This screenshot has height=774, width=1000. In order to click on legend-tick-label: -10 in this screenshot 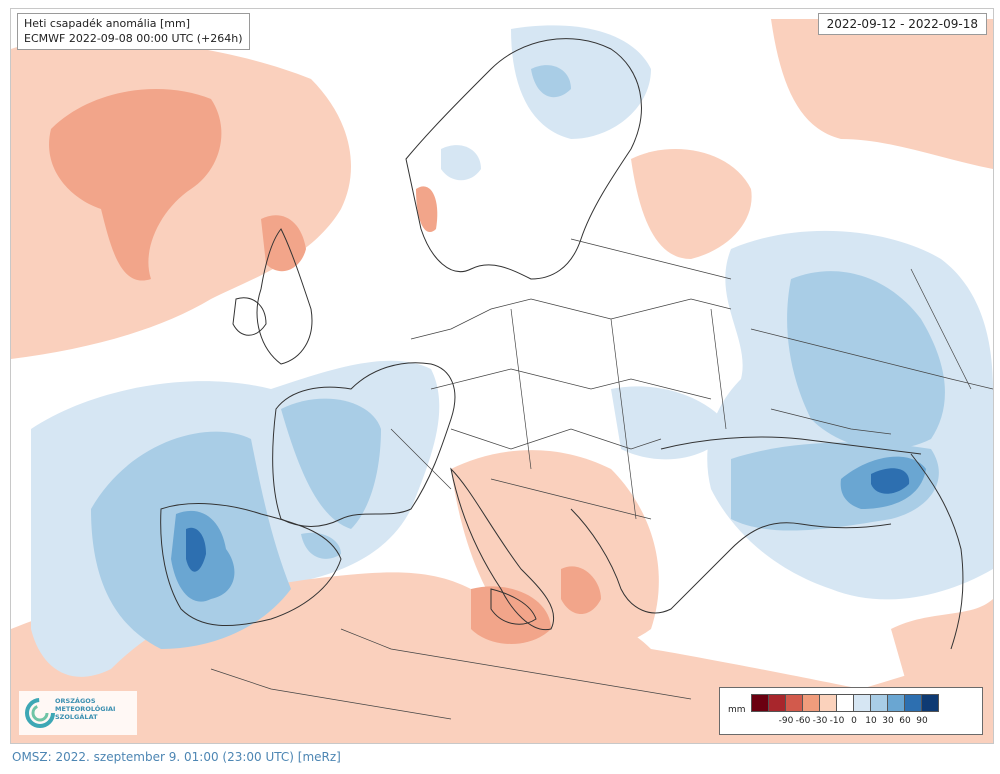, I will do `click(837, 721)`.